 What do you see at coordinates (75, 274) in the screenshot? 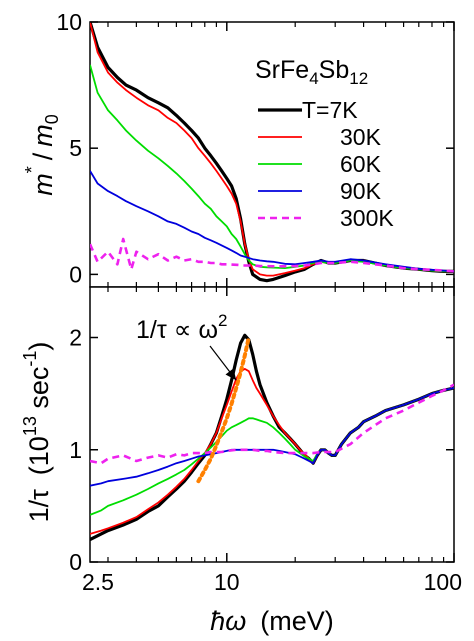
I see `top-ytick-label: 0` at bounding box center [75, 274].